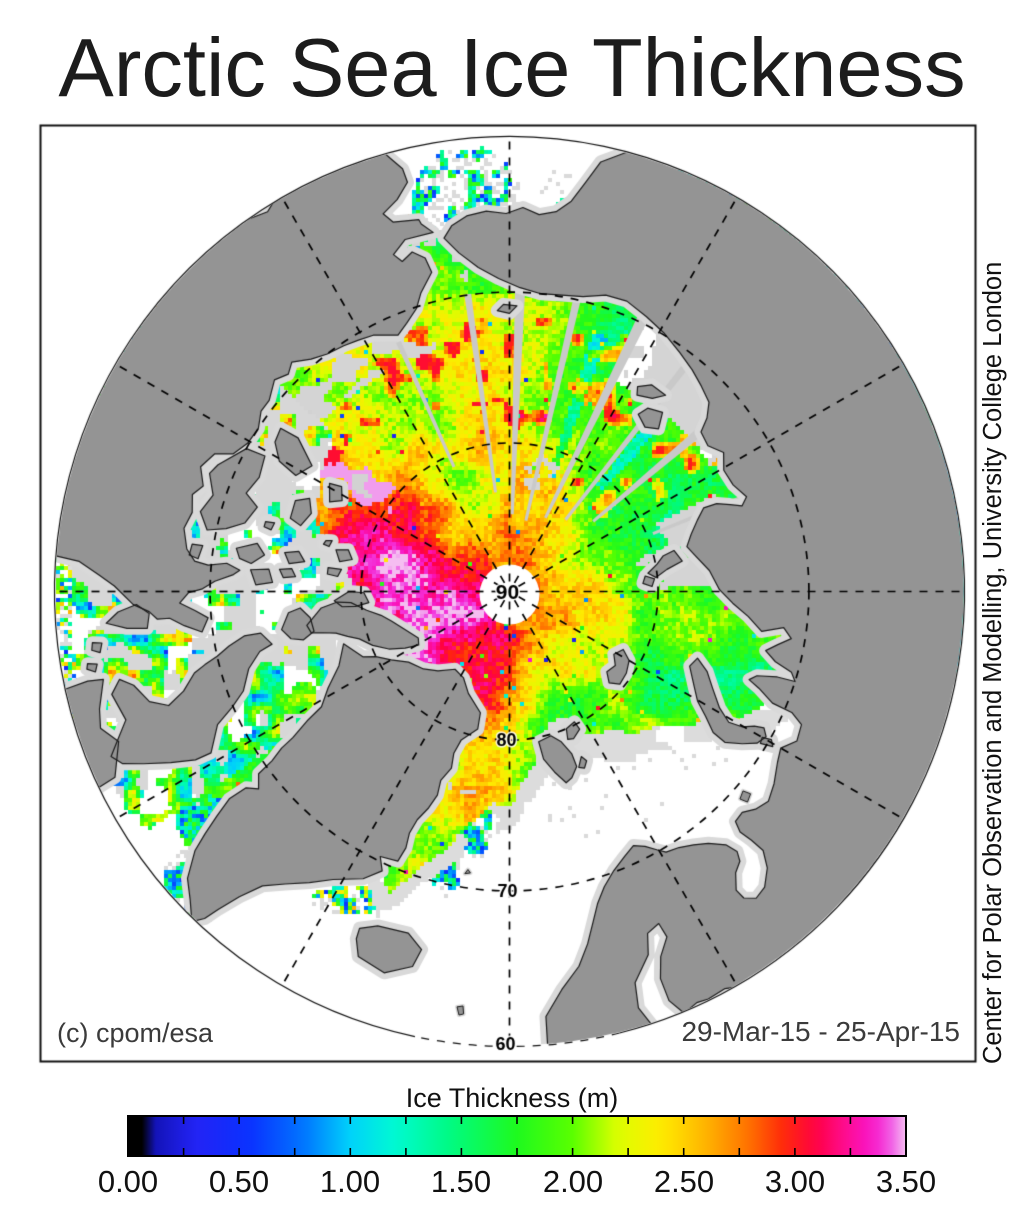  I want to click on svg-text: 3.00, so click(795, 1181).